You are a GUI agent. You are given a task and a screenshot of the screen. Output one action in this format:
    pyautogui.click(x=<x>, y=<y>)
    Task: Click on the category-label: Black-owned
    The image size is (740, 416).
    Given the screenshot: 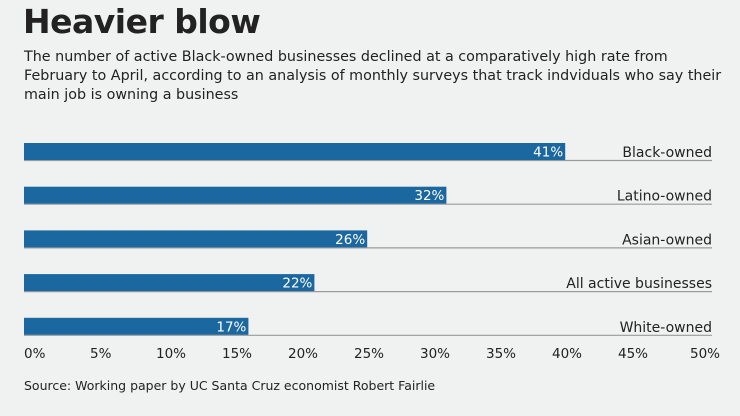 What is the action you would take?
    pyautogui.click(x=667, y=153)
    